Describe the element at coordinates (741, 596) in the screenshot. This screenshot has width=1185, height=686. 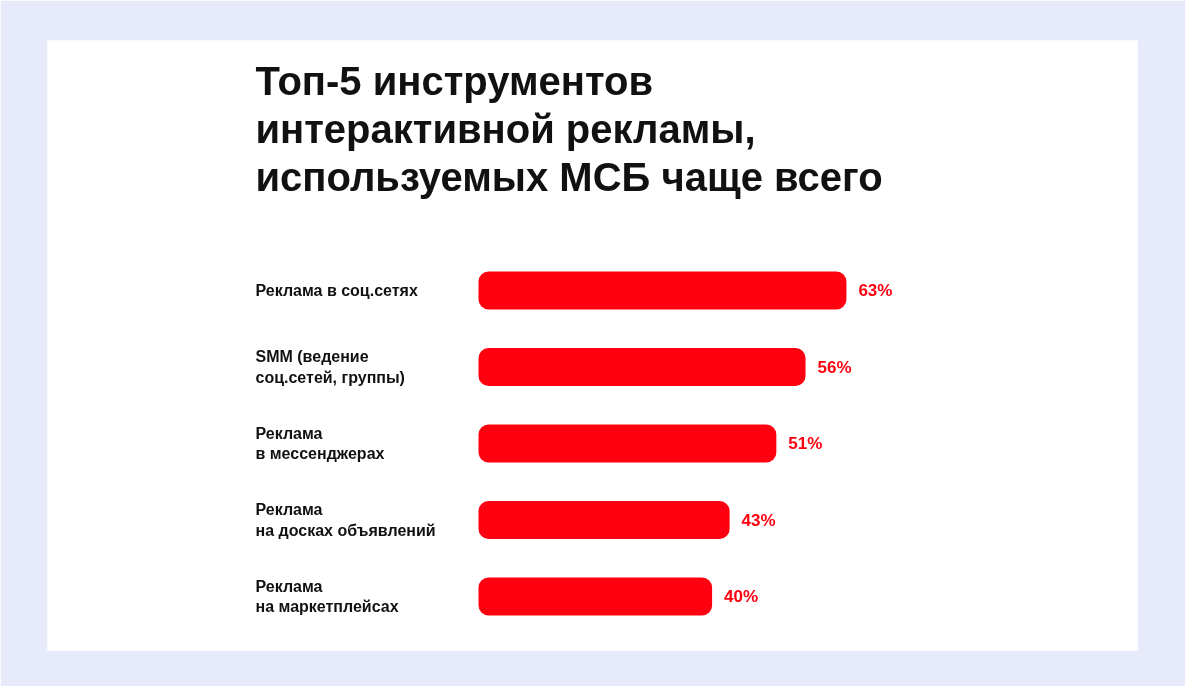
I see `data-label: 40%` at that location.